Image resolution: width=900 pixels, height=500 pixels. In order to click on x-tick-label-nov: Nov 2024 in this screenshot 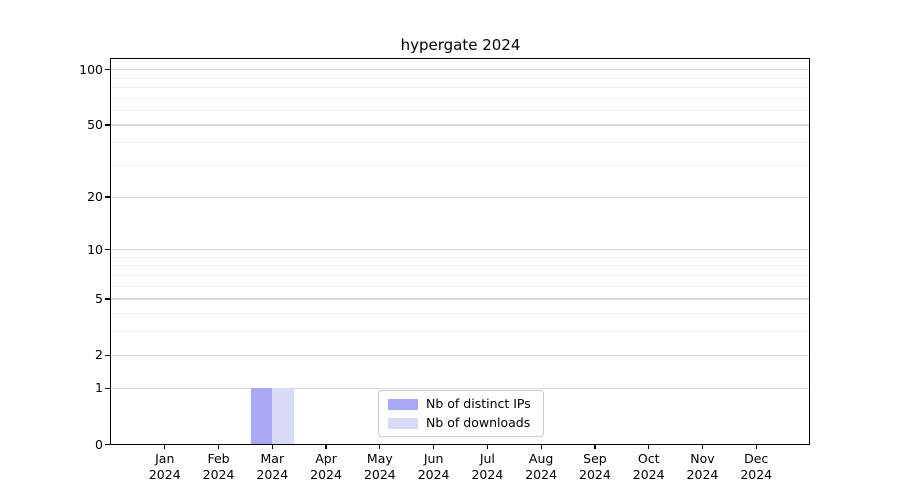, I will do `click(702, 466)`.